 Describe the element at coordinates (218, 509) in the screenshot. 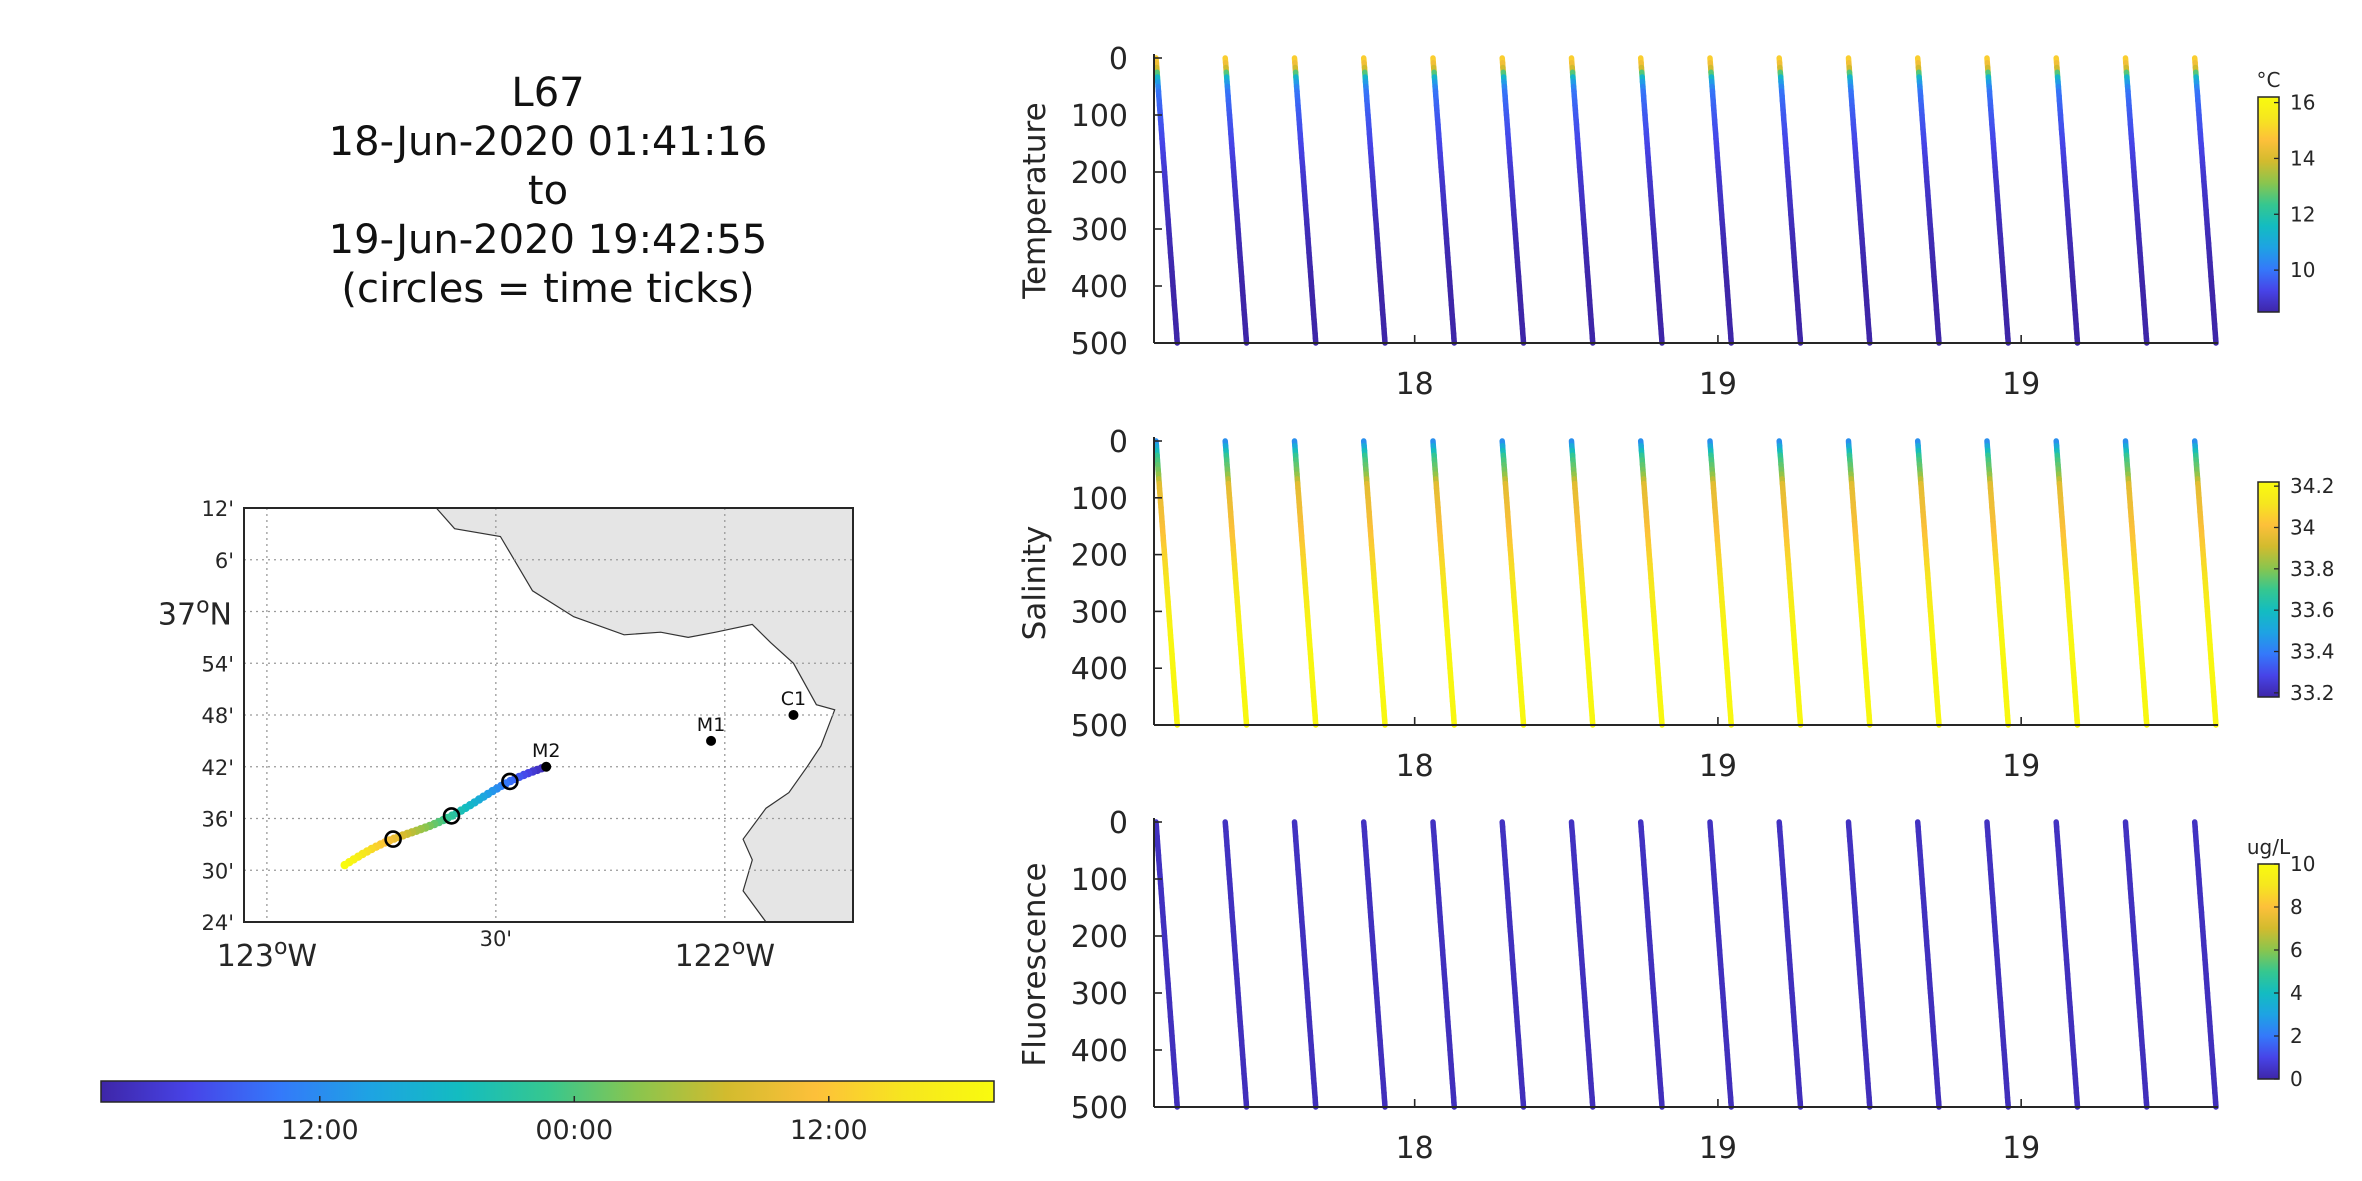

I see `map-lat-tick-label: 12'` at that location.